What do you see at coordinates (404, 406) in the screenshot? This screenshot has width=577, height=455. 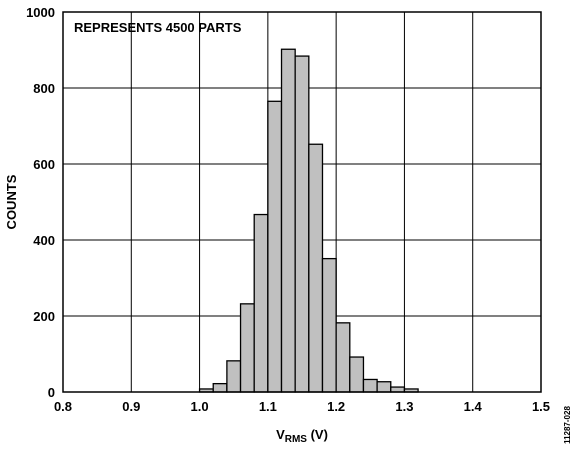 I see `x-tick-label: 1.3` at bounding box center [404, 406].